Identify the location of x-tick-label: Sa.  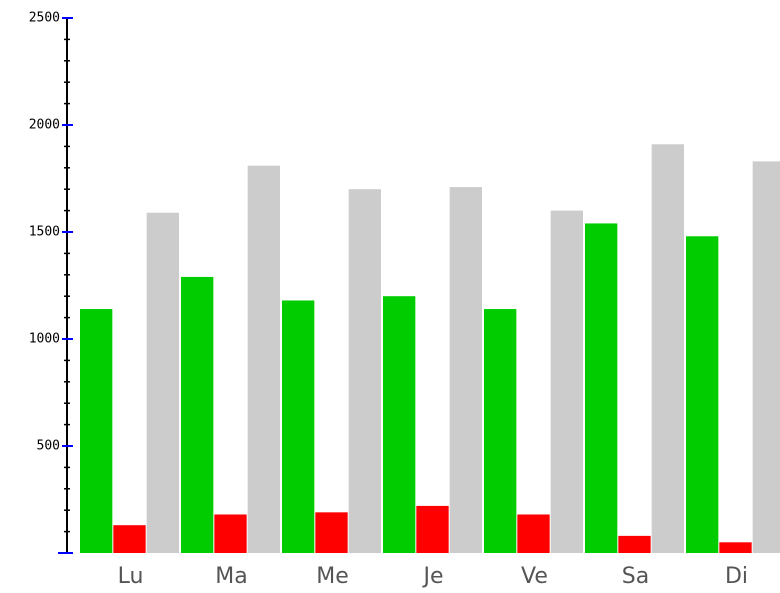
(635, 576).